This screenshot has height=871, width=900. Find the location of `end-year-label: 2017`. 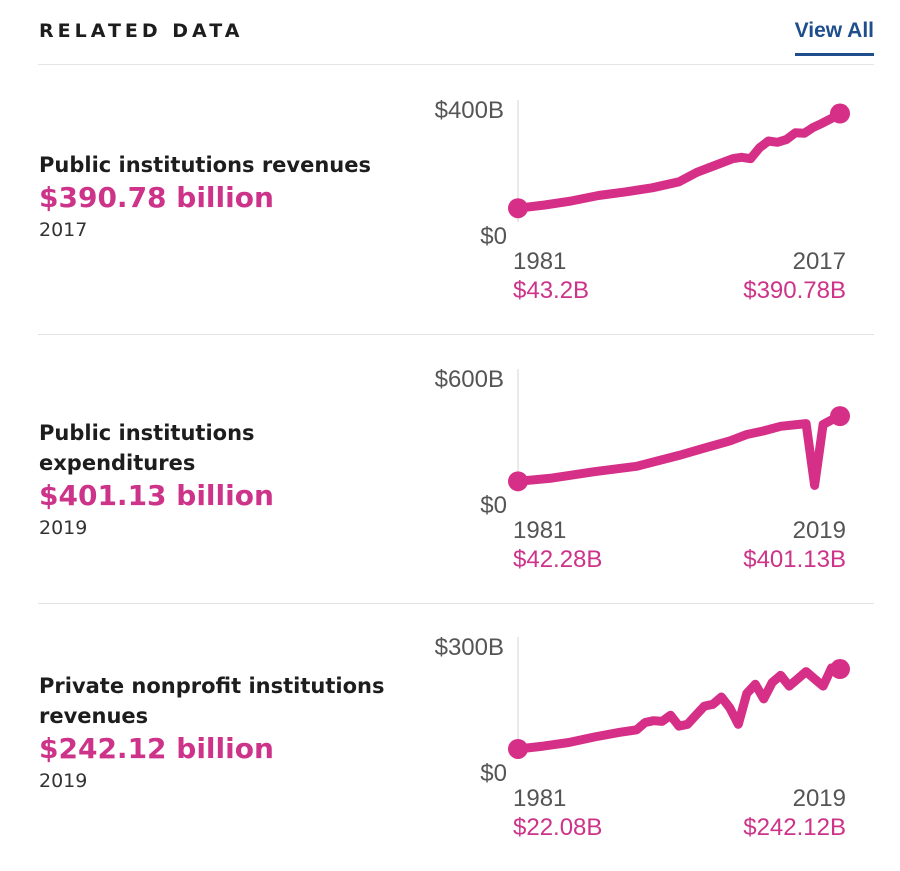

end-year-label: 2017 is located at coordinates (819, 261).